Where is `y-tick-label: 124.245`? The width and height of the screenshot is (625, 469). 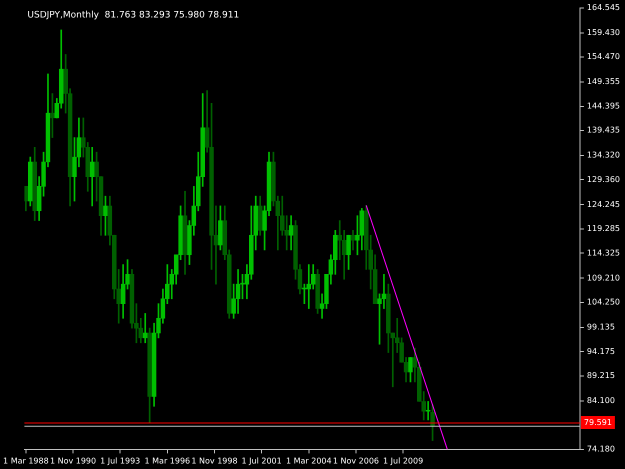
y-tick-label: 124.245 is located at coordinates (603, 204).